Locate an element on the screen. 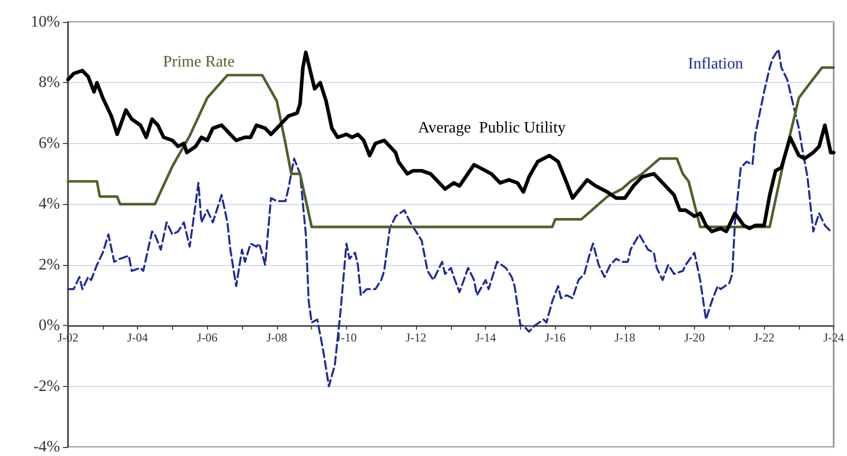 This screenshot has width=847, height=456. x-tick-label: J-16 is located at coordinates (555, 337).